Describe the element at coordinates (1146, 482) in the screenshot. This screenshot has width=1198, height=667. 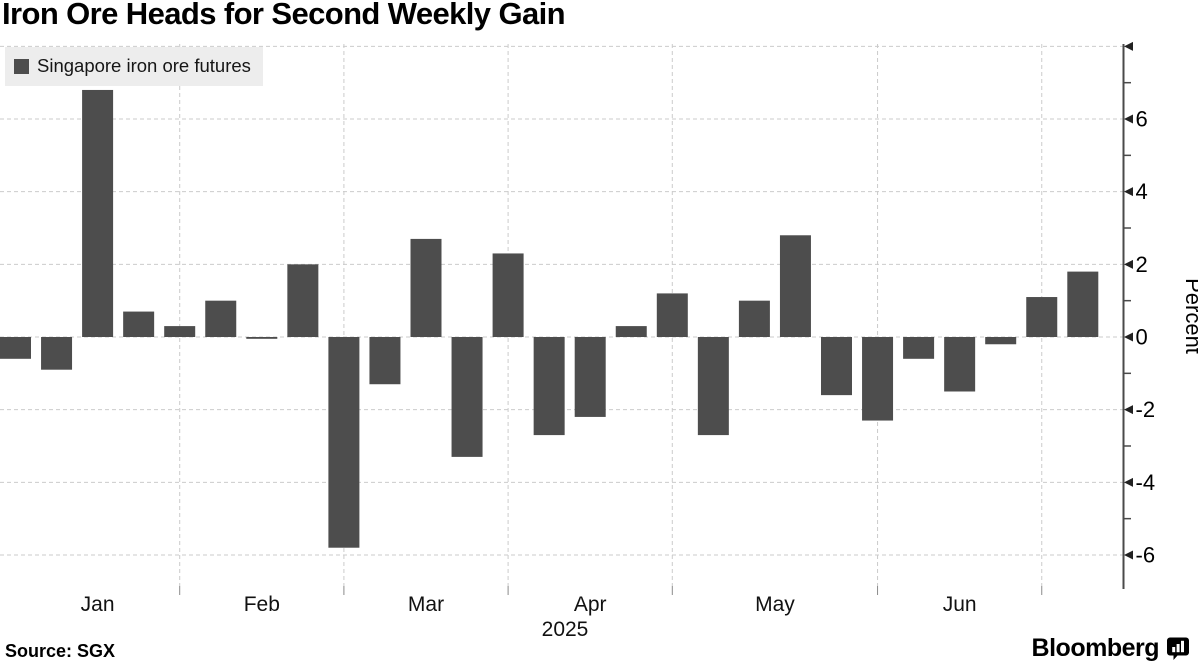
I see `y-axis-tick-label: -4` at that location.